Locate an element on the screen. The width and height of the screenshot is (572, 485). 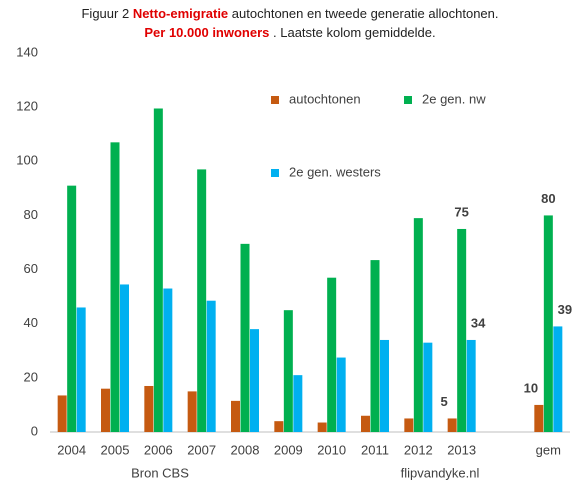
legend-label: 2e gen. westers is located at coordinates (335, 171).